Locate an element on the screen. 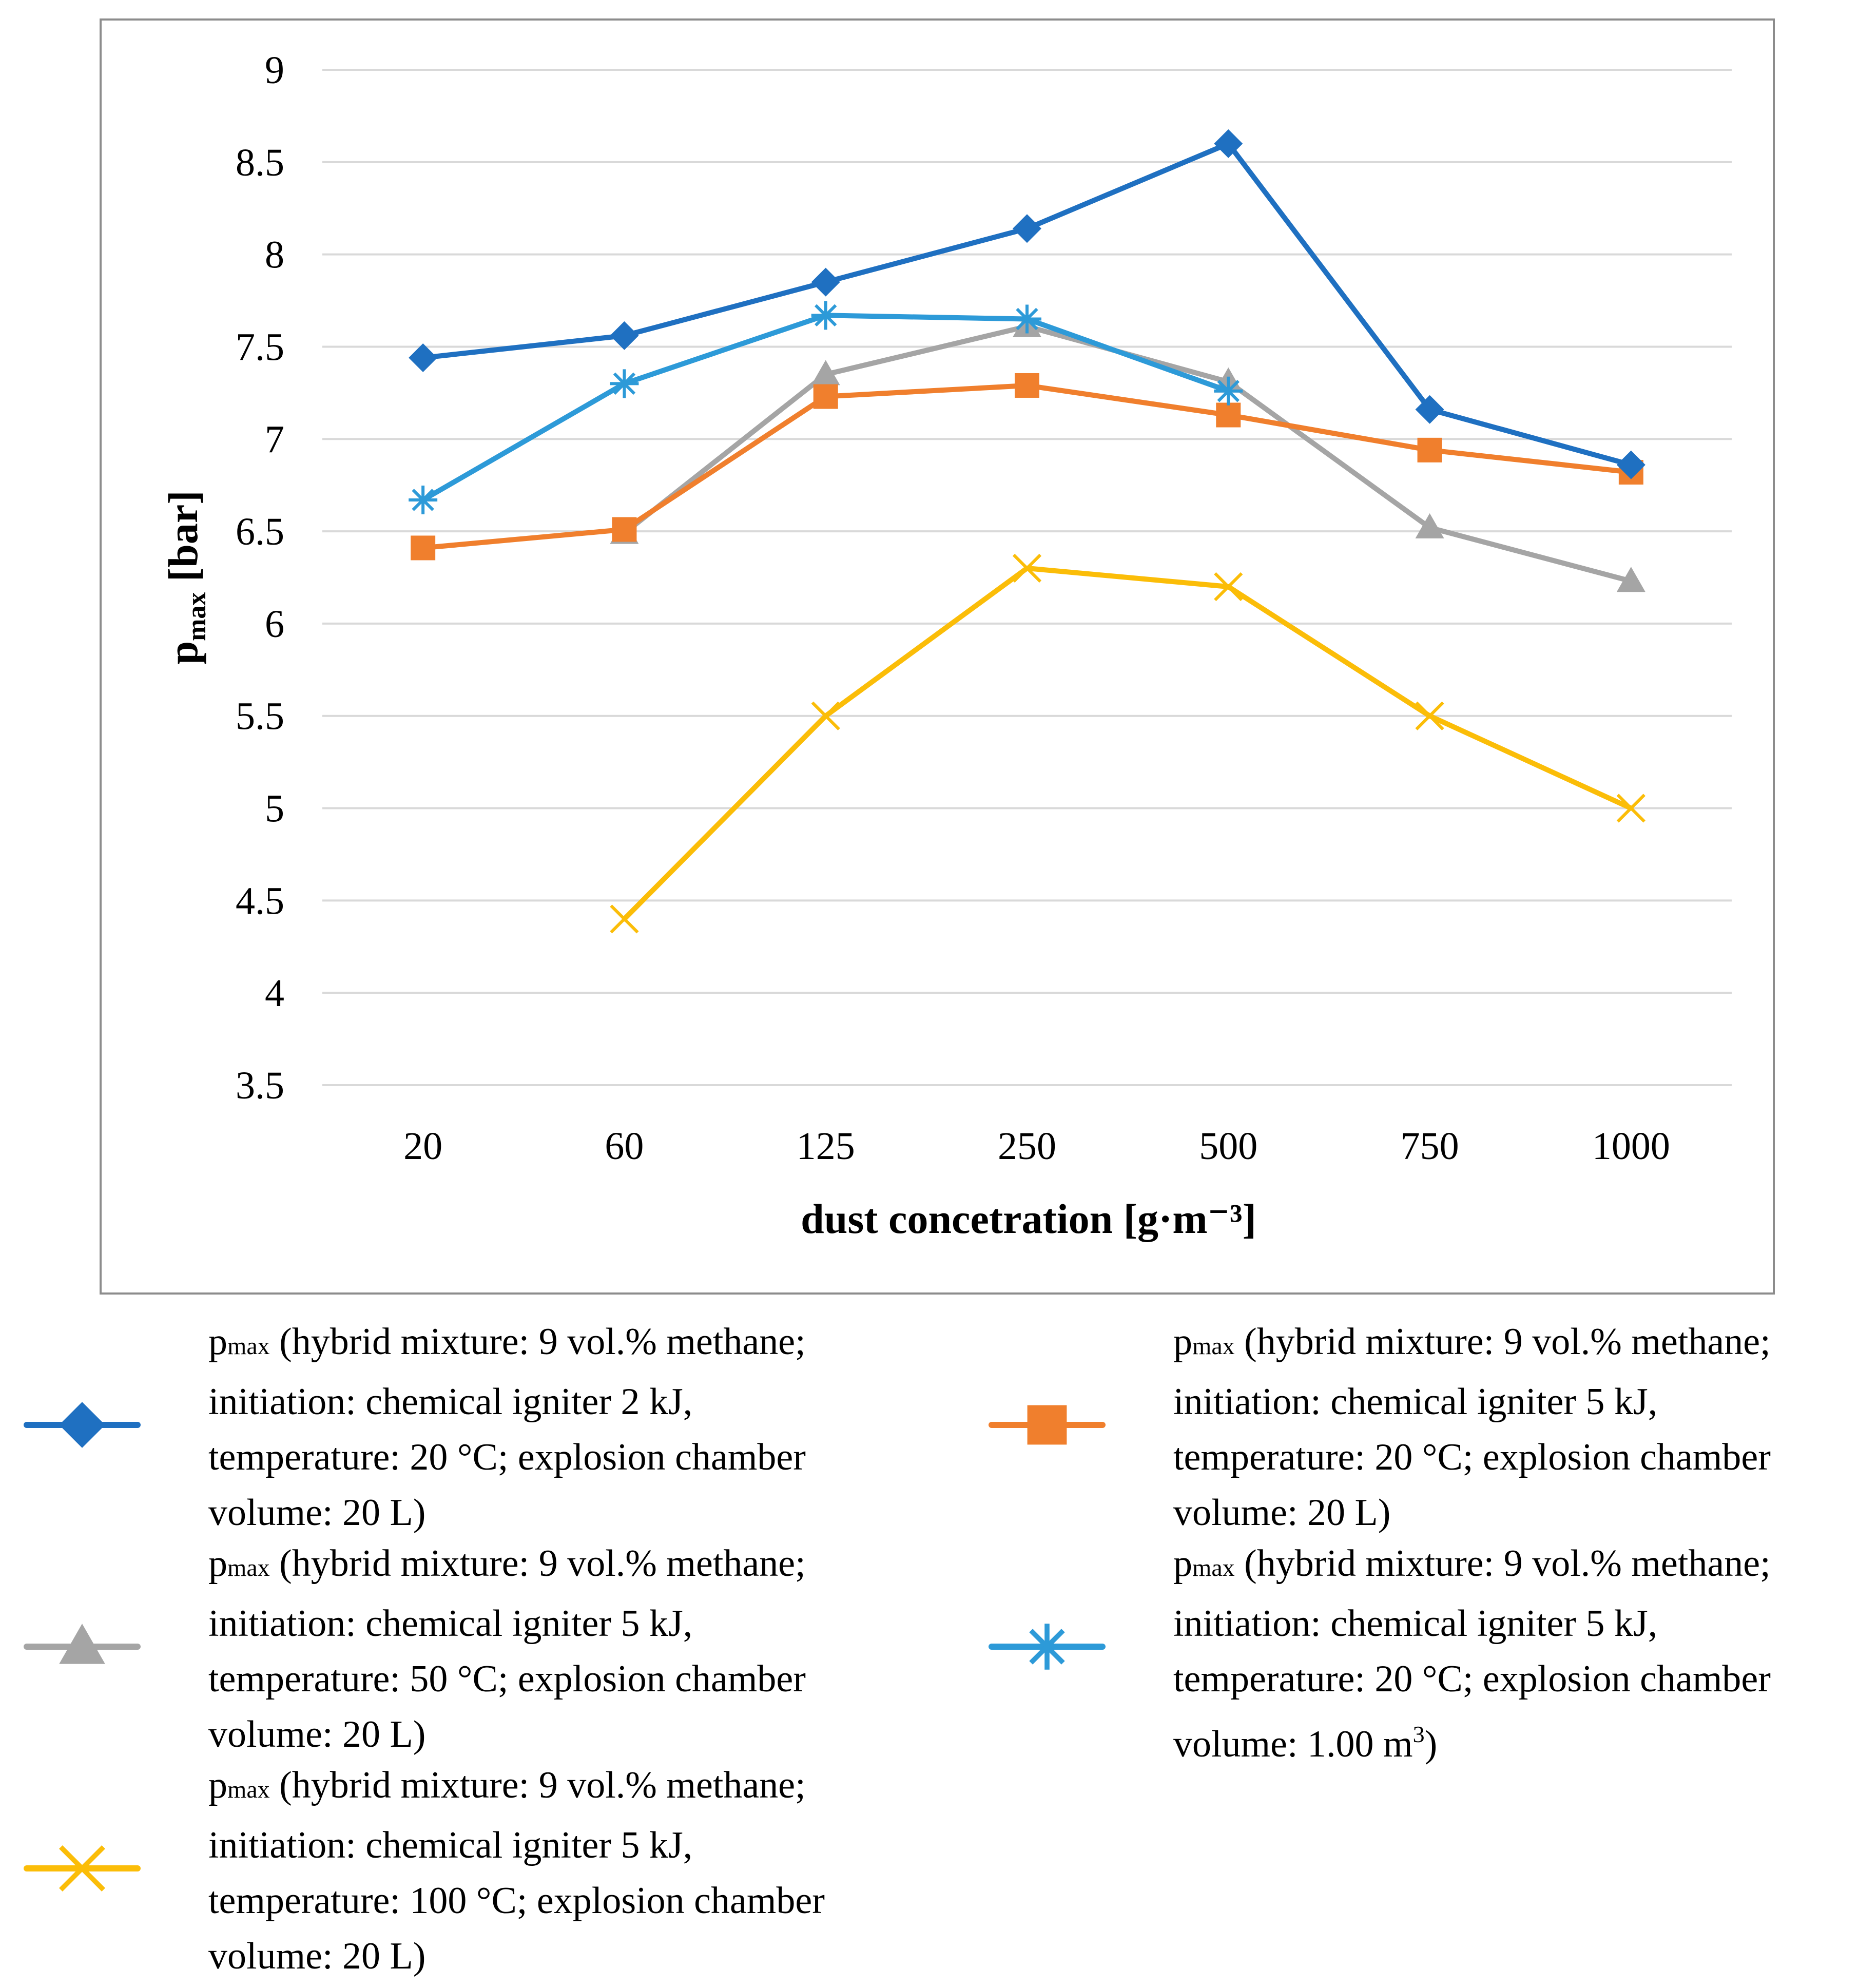 The image size is (1859, 1988). y-tick-label: 3.5 is located at coordinates (260, 1086).